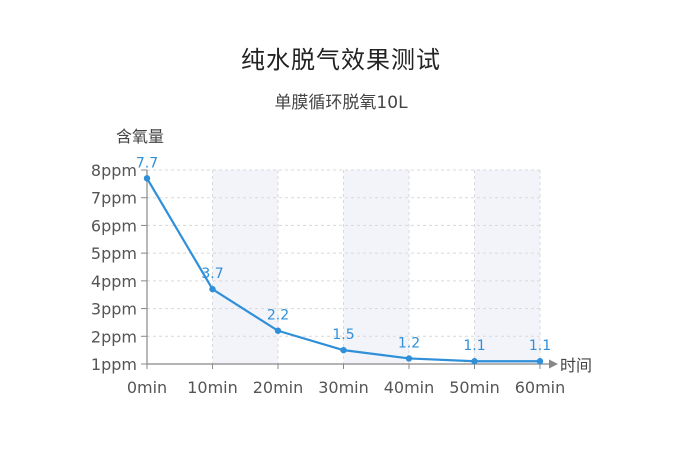  I want to click on data-label: 1.5, so click(343, 335).